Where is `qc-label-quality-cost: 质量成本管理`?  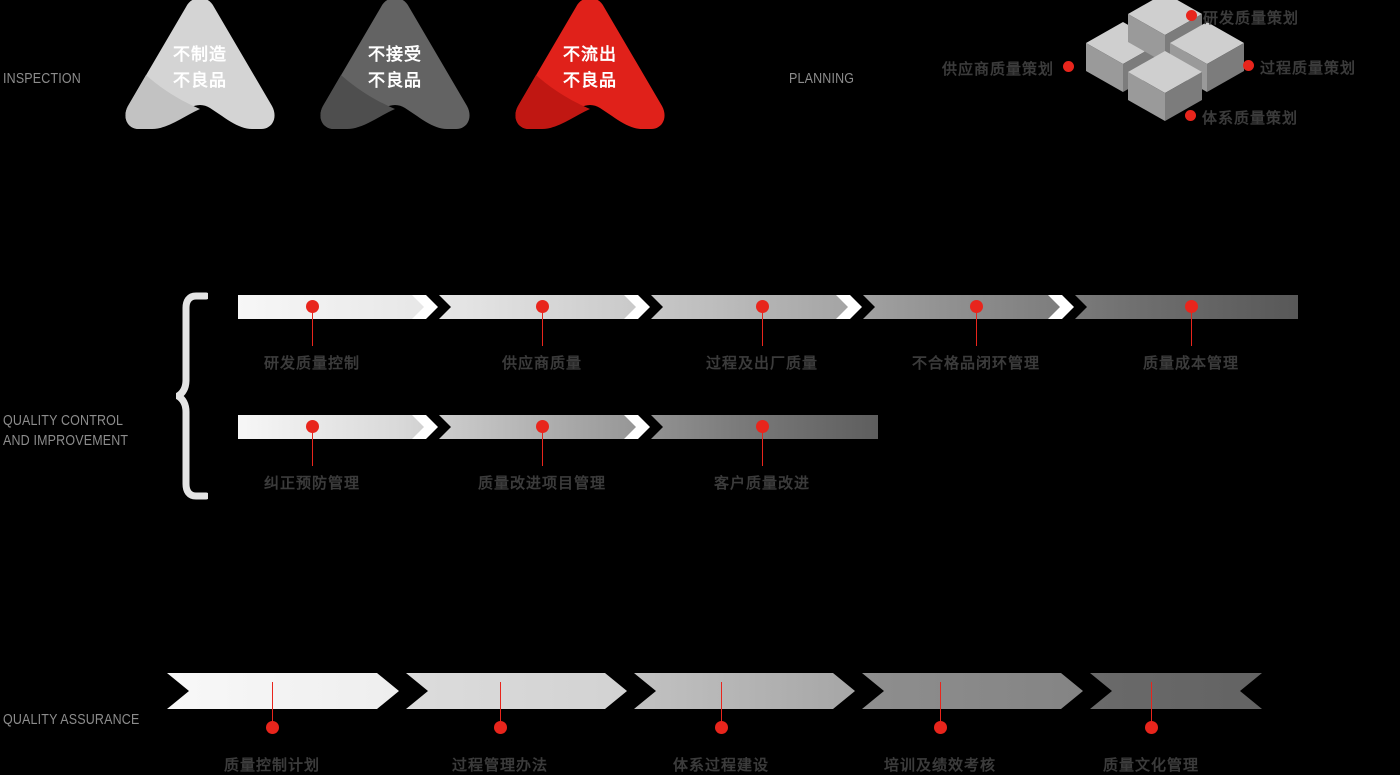 qc-label-quality-cost: 质量成本管理 is located at coordinates (1191, 363).